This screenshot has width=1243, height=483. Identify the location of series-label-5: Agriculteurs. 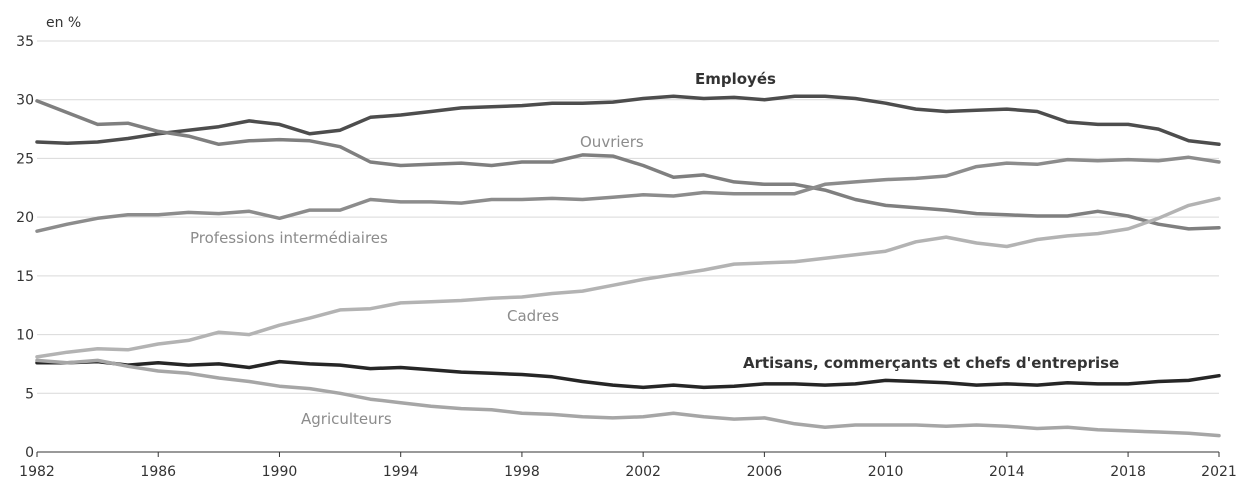
(346, 419).